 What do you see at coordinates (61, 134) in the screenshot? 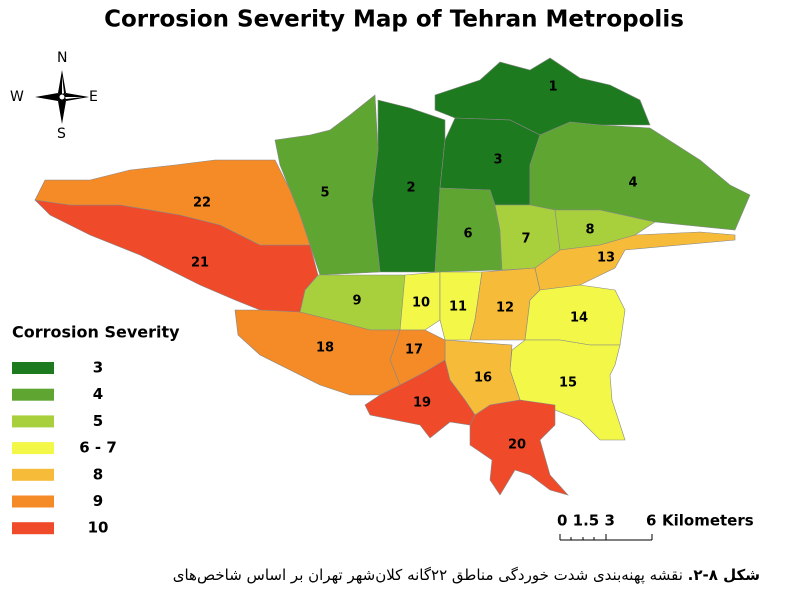
I see `compass-s: S` at bounding box center [61, 134].